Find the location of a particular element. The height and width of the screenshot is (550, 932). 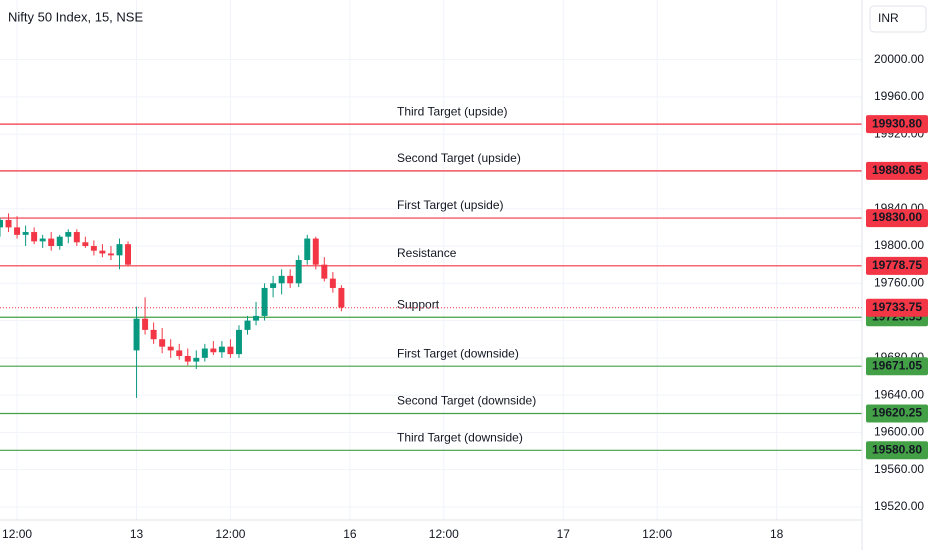

level-label: First Target (downside) is located at coordinates (458, 353).